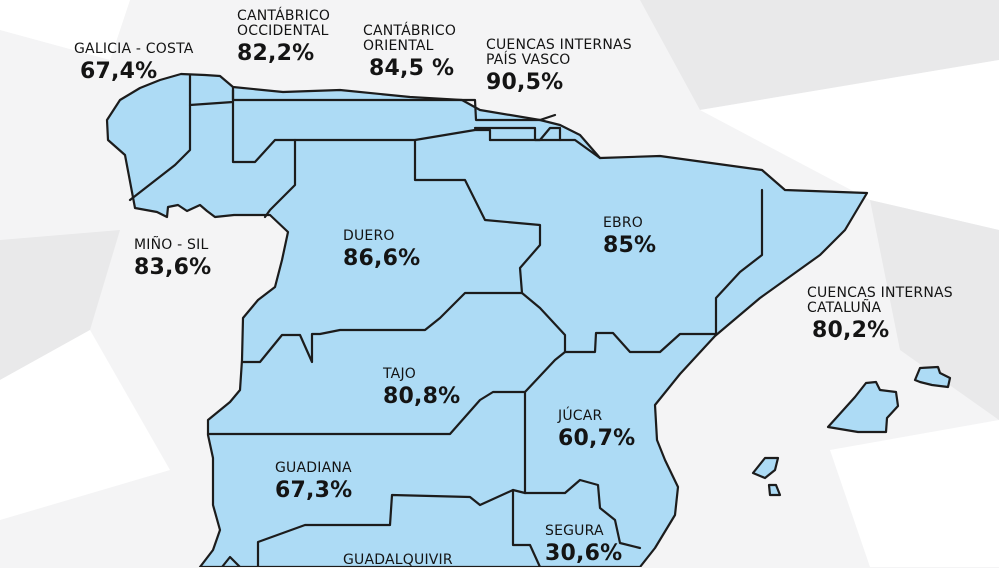  Describe the element at coordinates (574, 531) in the screenshot. I see `basin-name: SEGURA` at that location.